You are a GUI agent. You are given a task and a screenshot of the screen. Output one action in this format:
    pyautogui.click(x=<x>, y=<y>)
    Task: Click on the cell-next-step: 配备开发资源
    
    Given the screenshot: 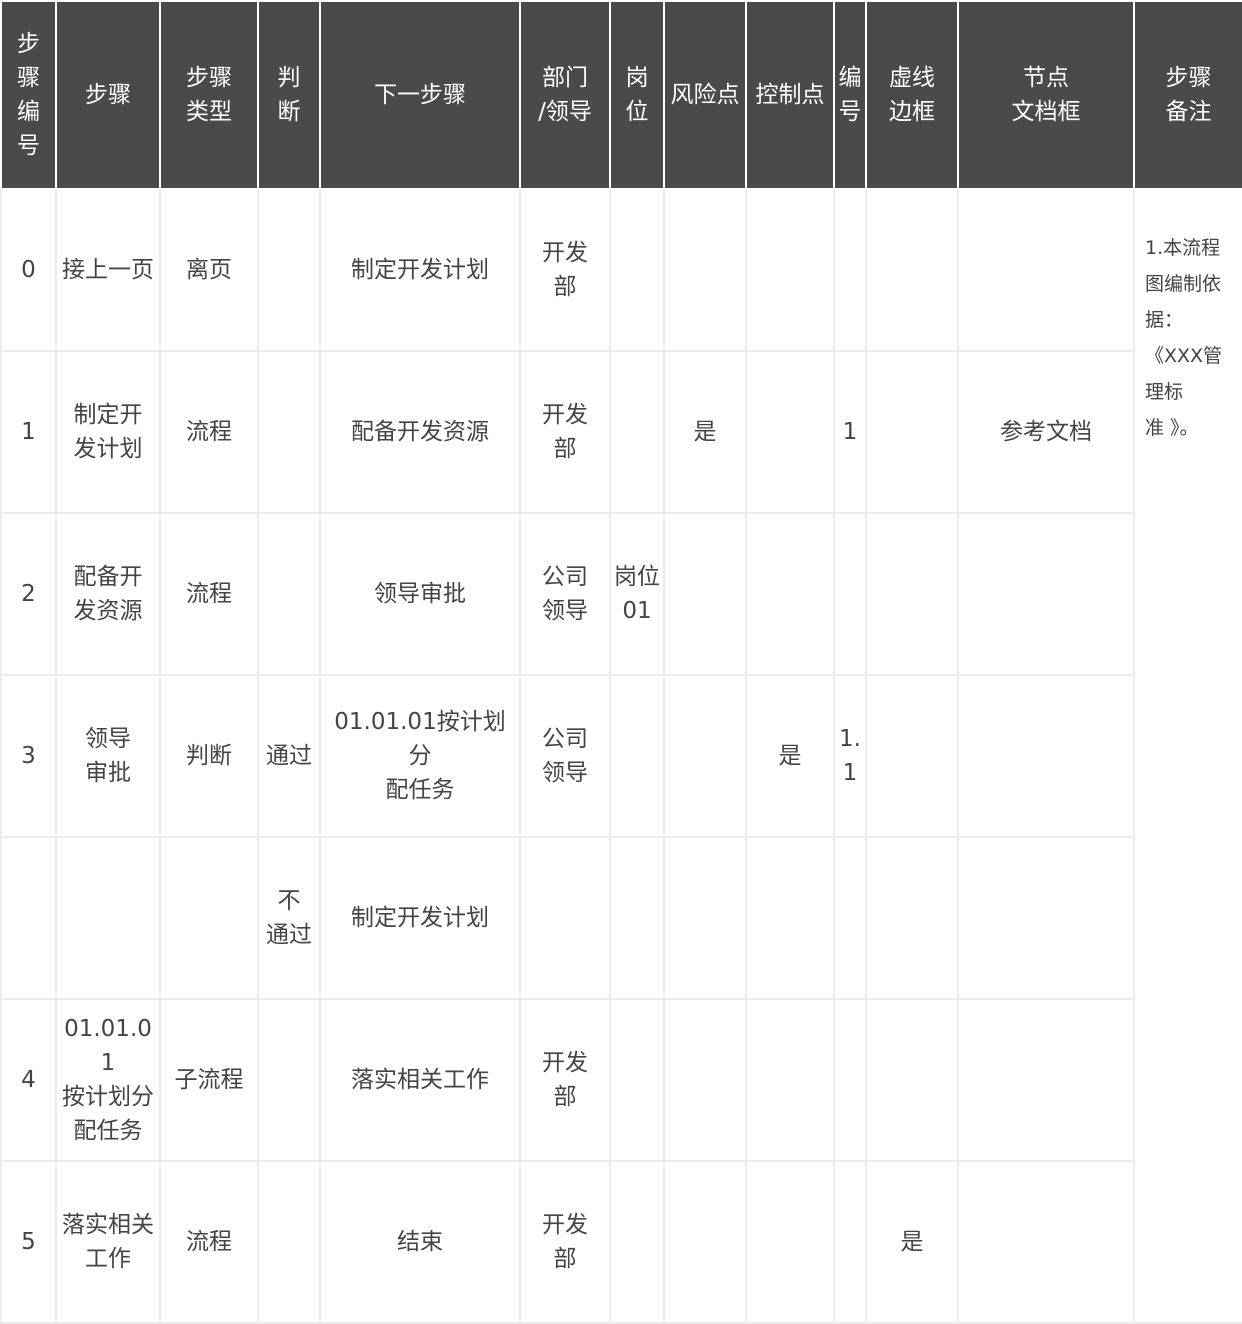 What is the action you would take?
    pyautogui.click(x=420, y=432)
    